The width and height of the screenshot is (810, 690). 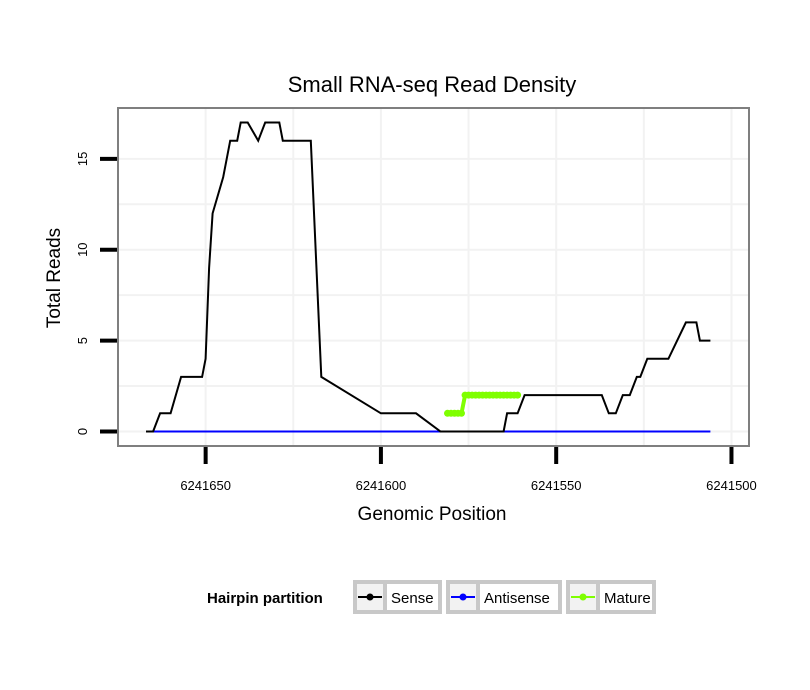 What do you see at coordinates (96, 293) in the screenshot?
I see `y-axis: 0 5 10 15` at bounding box center [96, 293].